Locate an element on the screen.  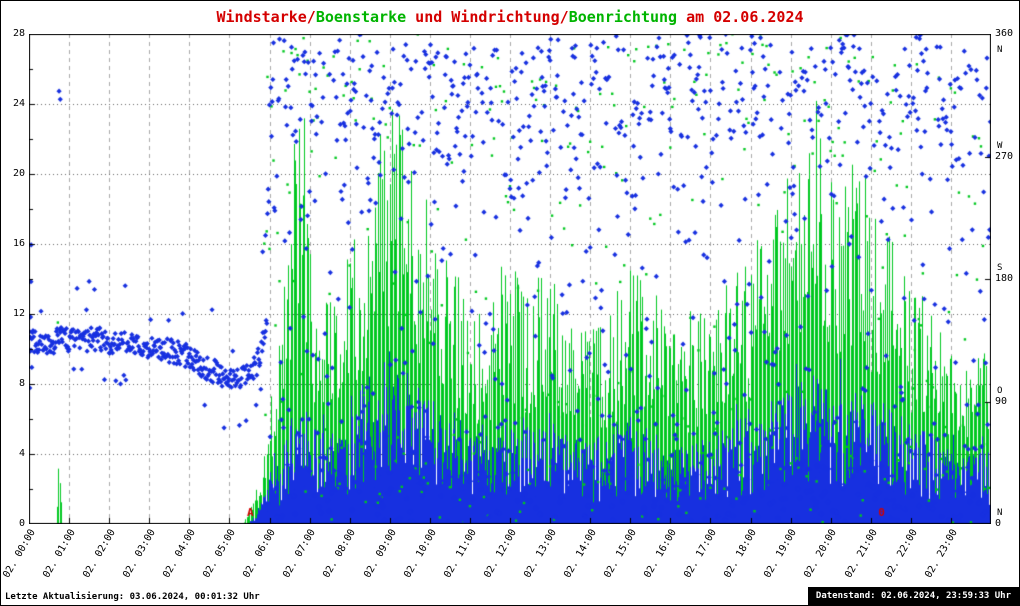
x-tick-label: 02. 03:00 is located at coordinates (139, 553).